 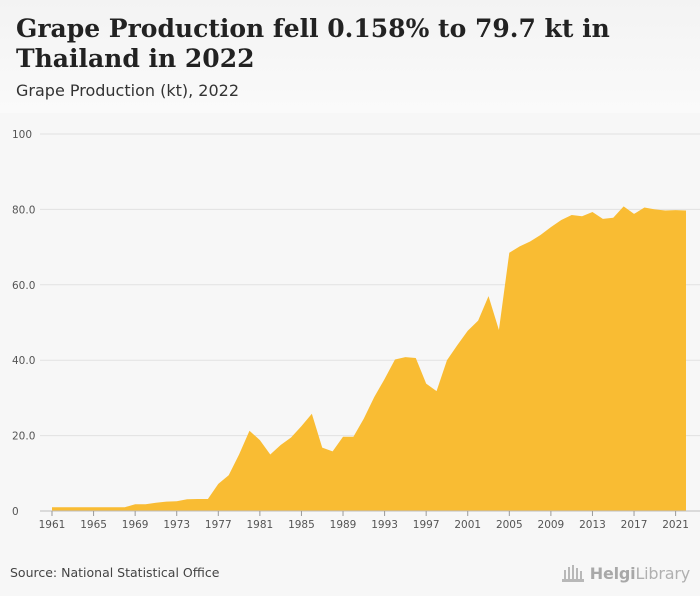 I want to click on x-tick-label: 2009, so click(x=551, y=525).